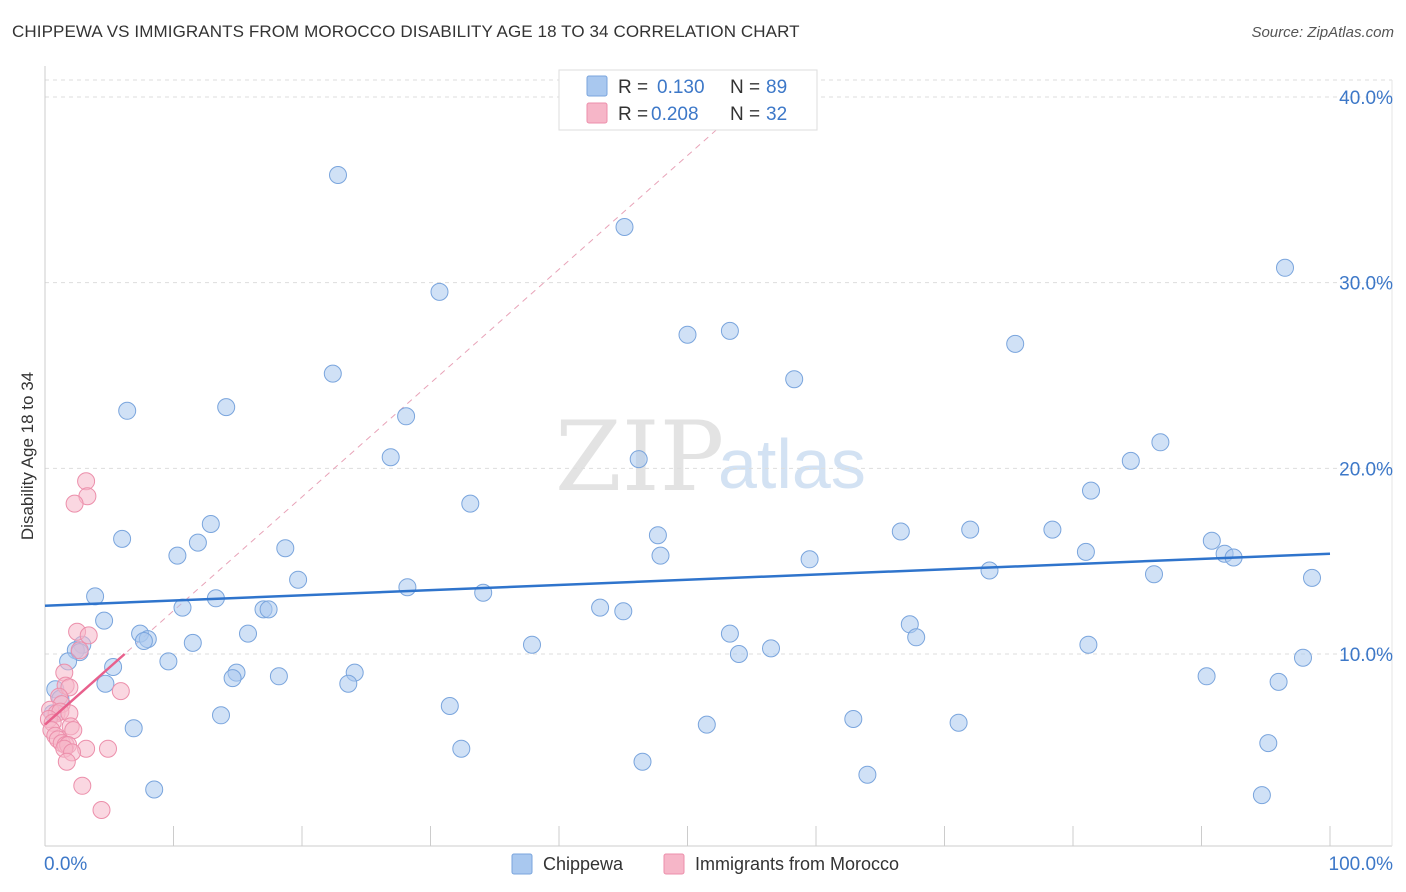  What do you see at coordinates (674, 864) in the screenshot?
I see `legend-swatch-morocco` at bounding box center [674, 864].